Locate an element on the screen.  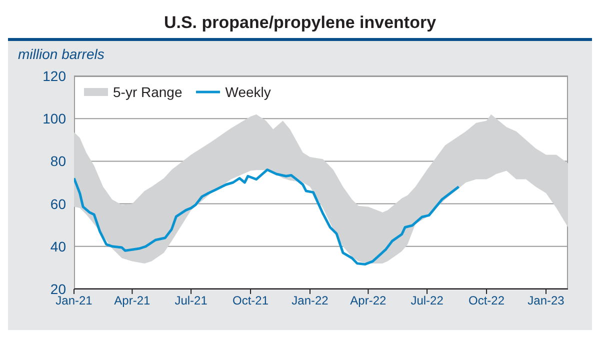
x-tick-label: Jul-22 is located at coordinates (427, 301).